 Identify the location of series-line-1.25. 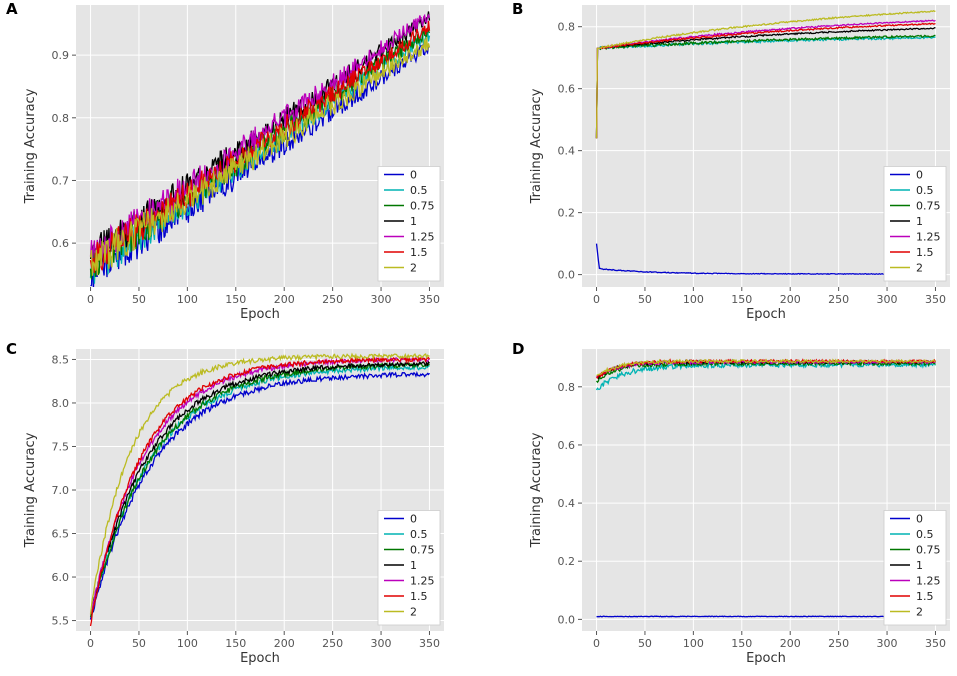
(765, 79).